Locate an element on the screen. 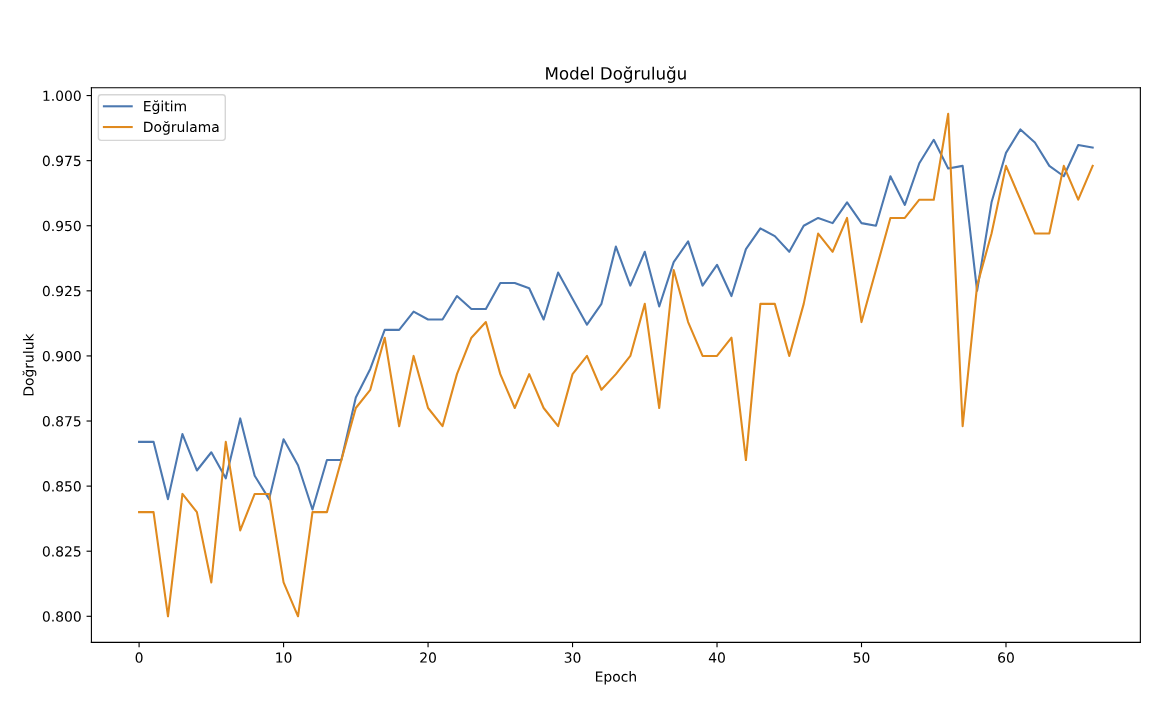  x-tick-label: 10 is located at coordinates (284, 657).